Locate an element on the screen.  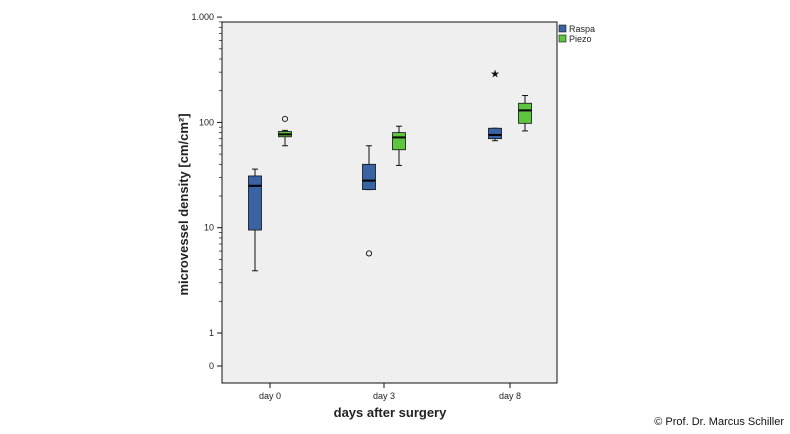
x-axis: day 0 day 3 day 8 is located at coordinates (390, 392).